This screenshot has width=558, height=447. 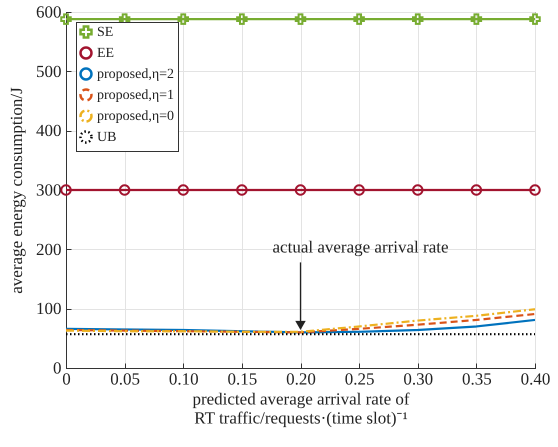 What do you see at coordinates (49, 71) in the screenshot?
I see `y-tick-label: 500` at bounding box center [49, 71].